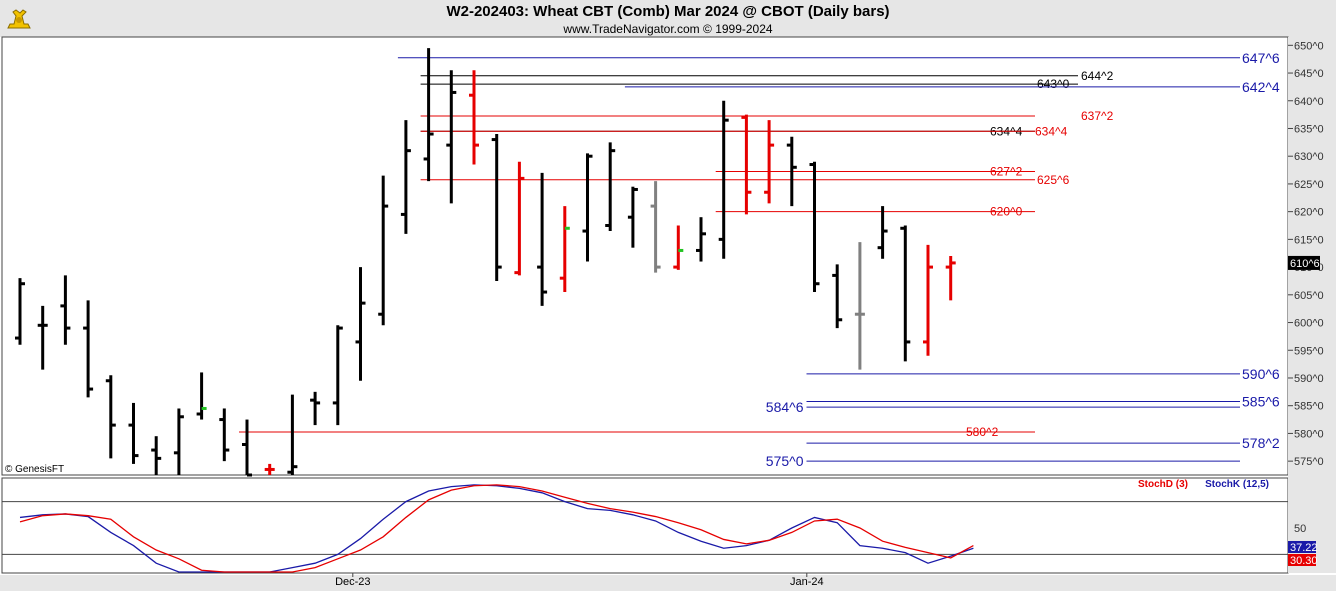  I want to click on level-label: 637^2, so click(1097, 116).